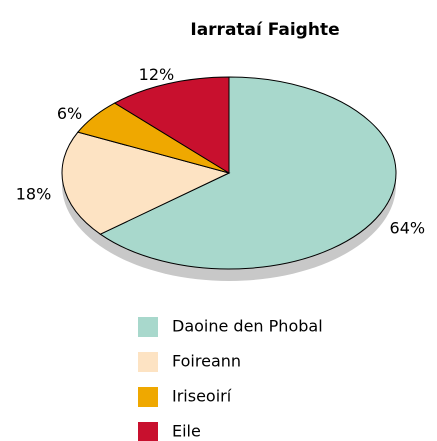 This screenshot has height=441, width=437. I want to click on legend-label: Eile, so click(186, 431).